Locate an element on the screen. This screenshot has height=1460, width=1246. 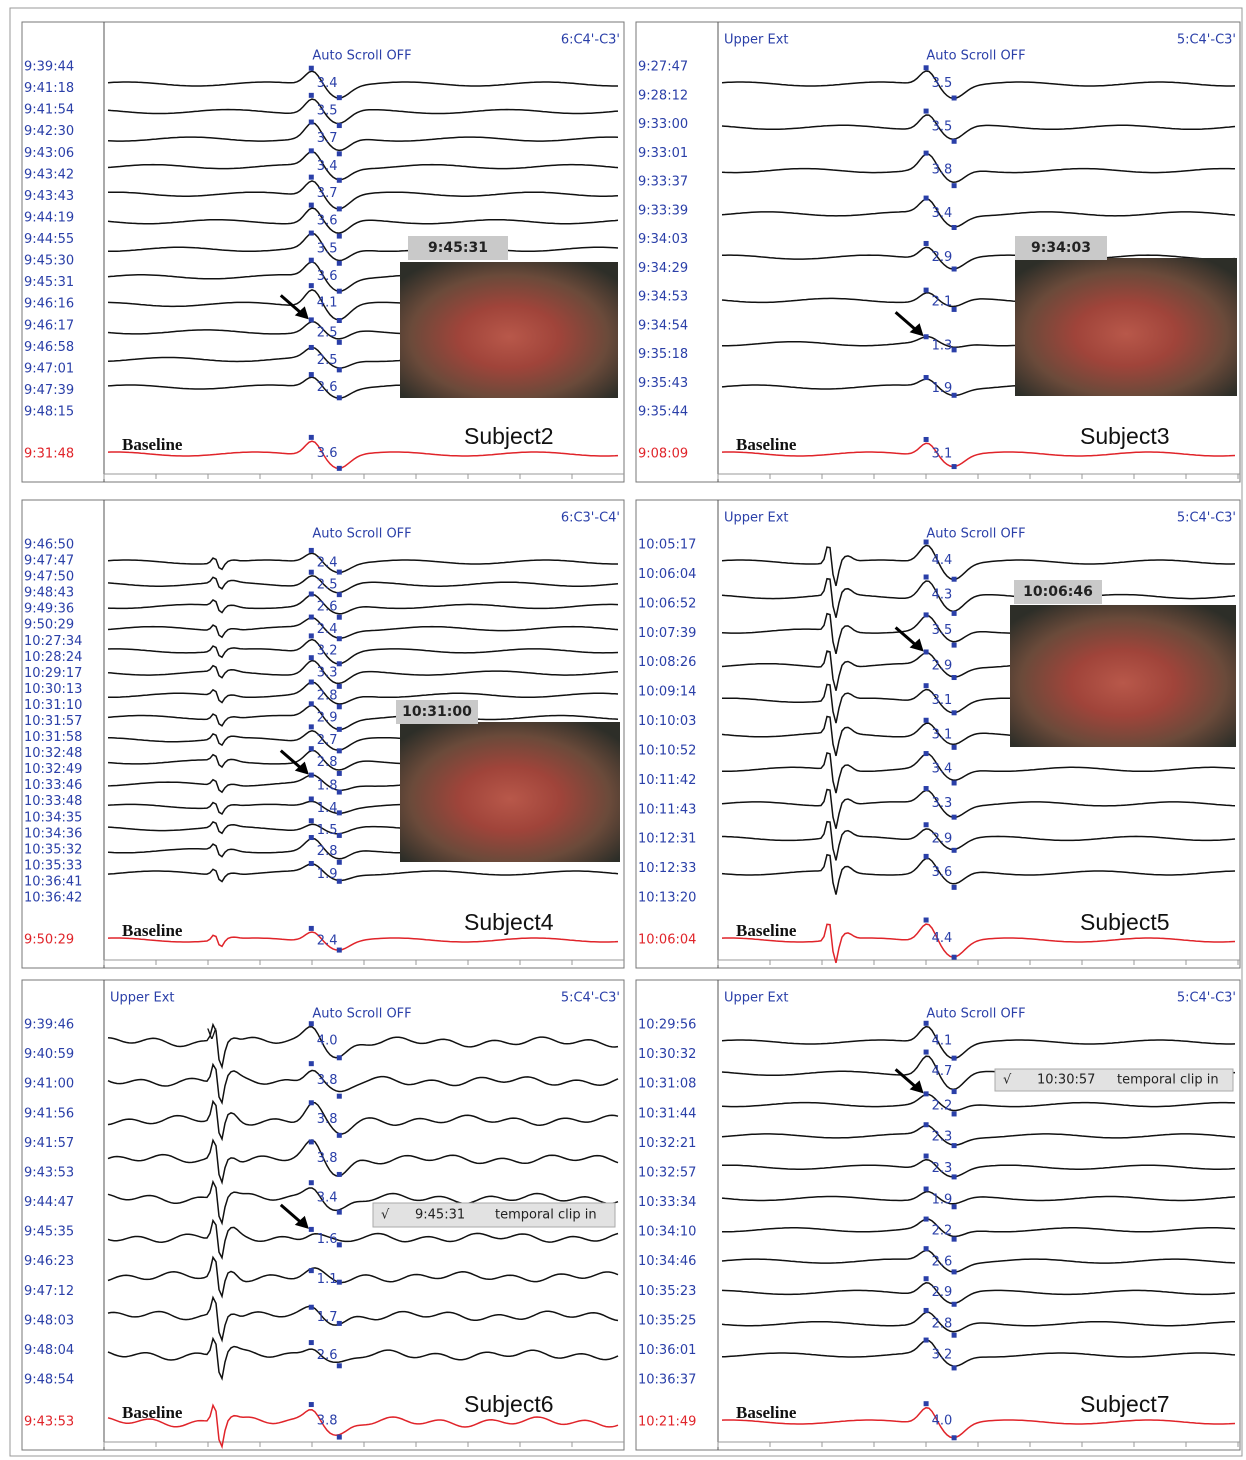
amplitude-label: 2.8 is located at coordinates (327, 851).